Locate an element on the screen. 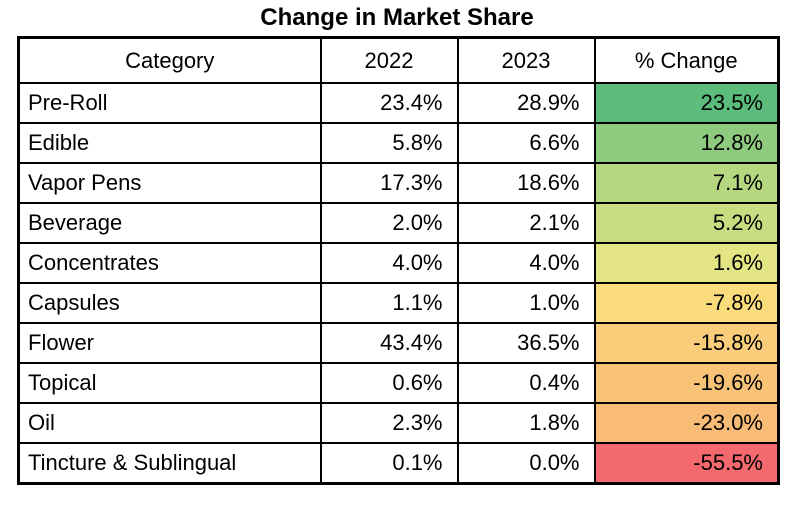 This screenshot has width=800, height=507. value-2022-cell: 23.4% is located at coordinates (389, 103).